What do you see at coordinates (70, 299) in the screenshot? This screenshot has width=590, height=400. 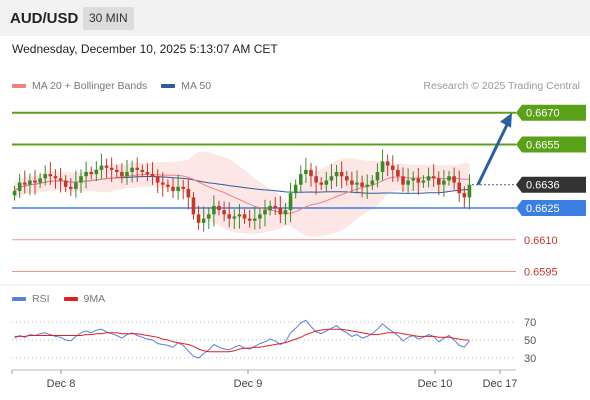 I see `rsi-ma-legend-swatch` at bounding box center [70, 299].